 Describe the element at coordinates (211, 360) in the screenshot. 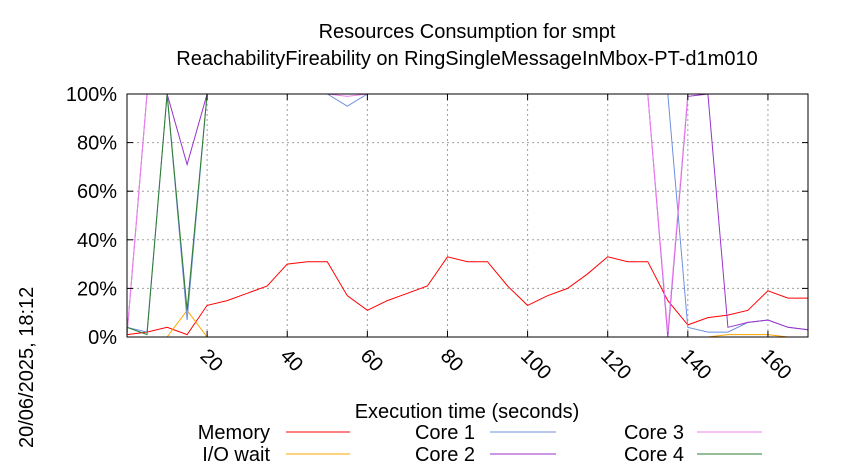

I see `x-tick-label: 20` at that location.